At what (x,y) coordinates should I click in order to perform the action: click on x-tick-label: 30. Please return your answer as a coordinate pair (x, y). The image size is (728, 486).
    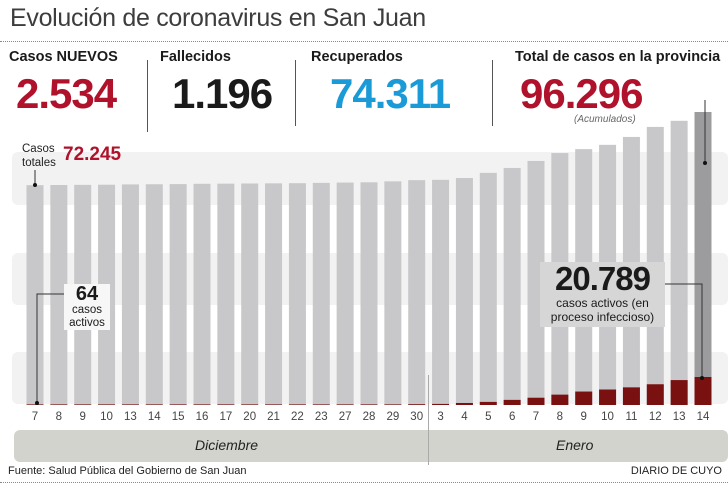
    Looking at the image, I should click on (417, 417).